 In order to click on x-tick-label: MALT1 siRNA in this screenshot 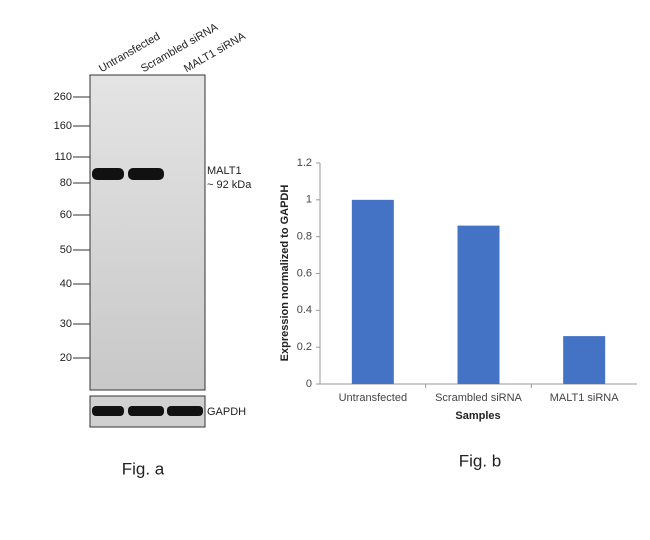, I will do `click(585, 398)`.